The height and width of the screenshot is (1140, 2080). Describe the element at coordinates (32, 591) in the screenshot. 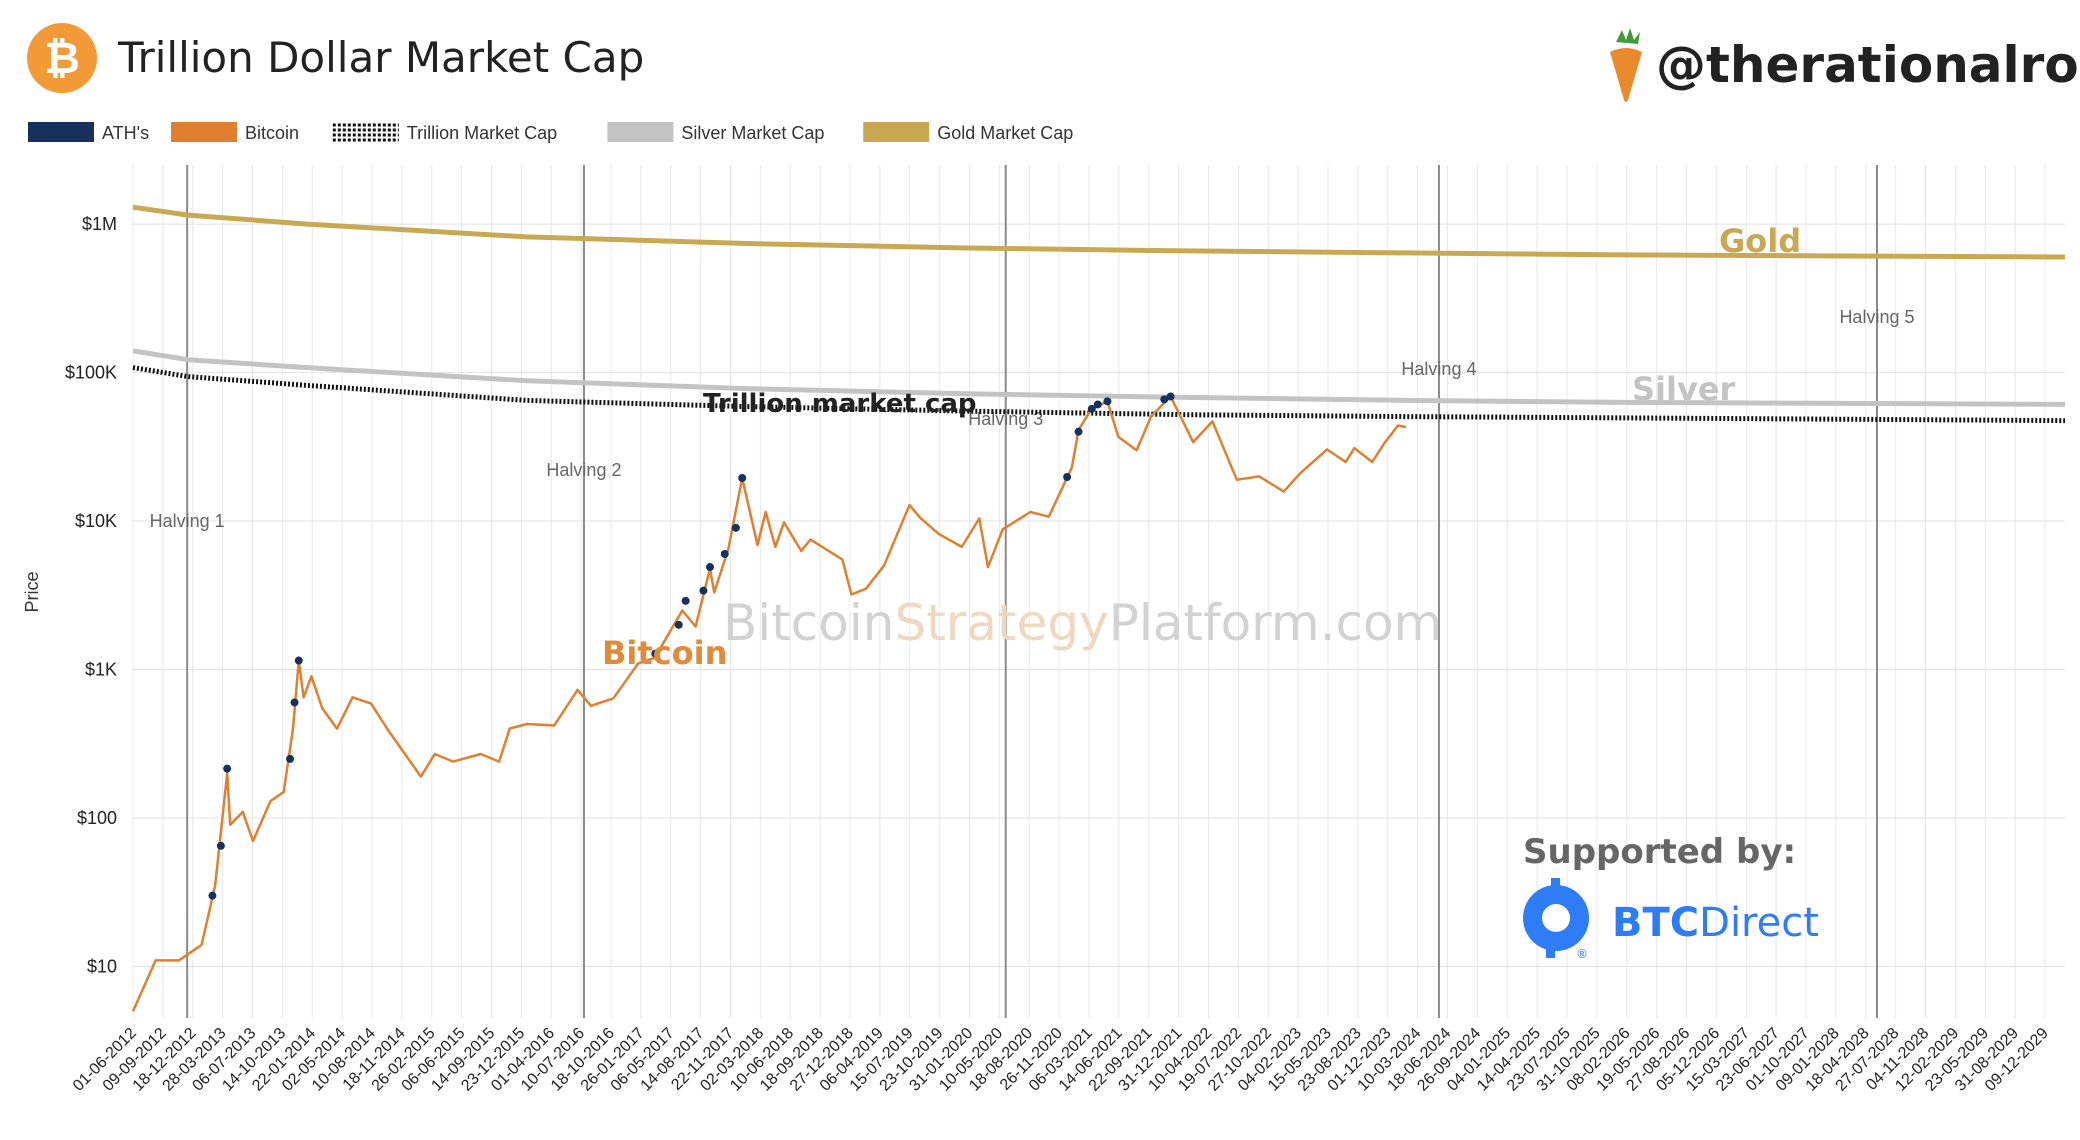

I see `y-axis-label: Price` at that location.